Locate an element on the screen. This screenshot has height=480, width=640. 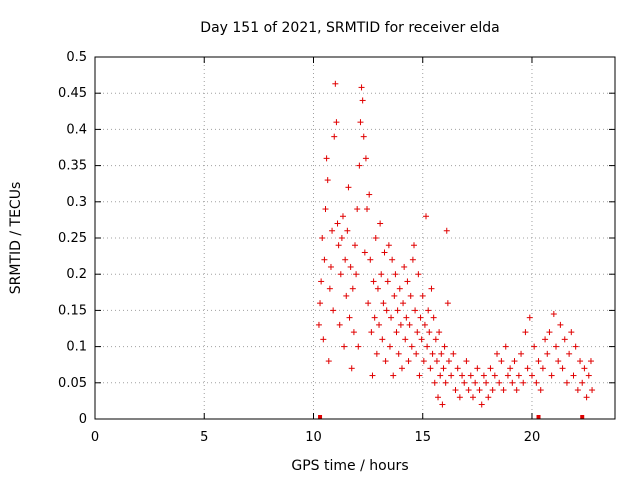
y-tick-label: 0.5 is located at coordinates (76, 57).